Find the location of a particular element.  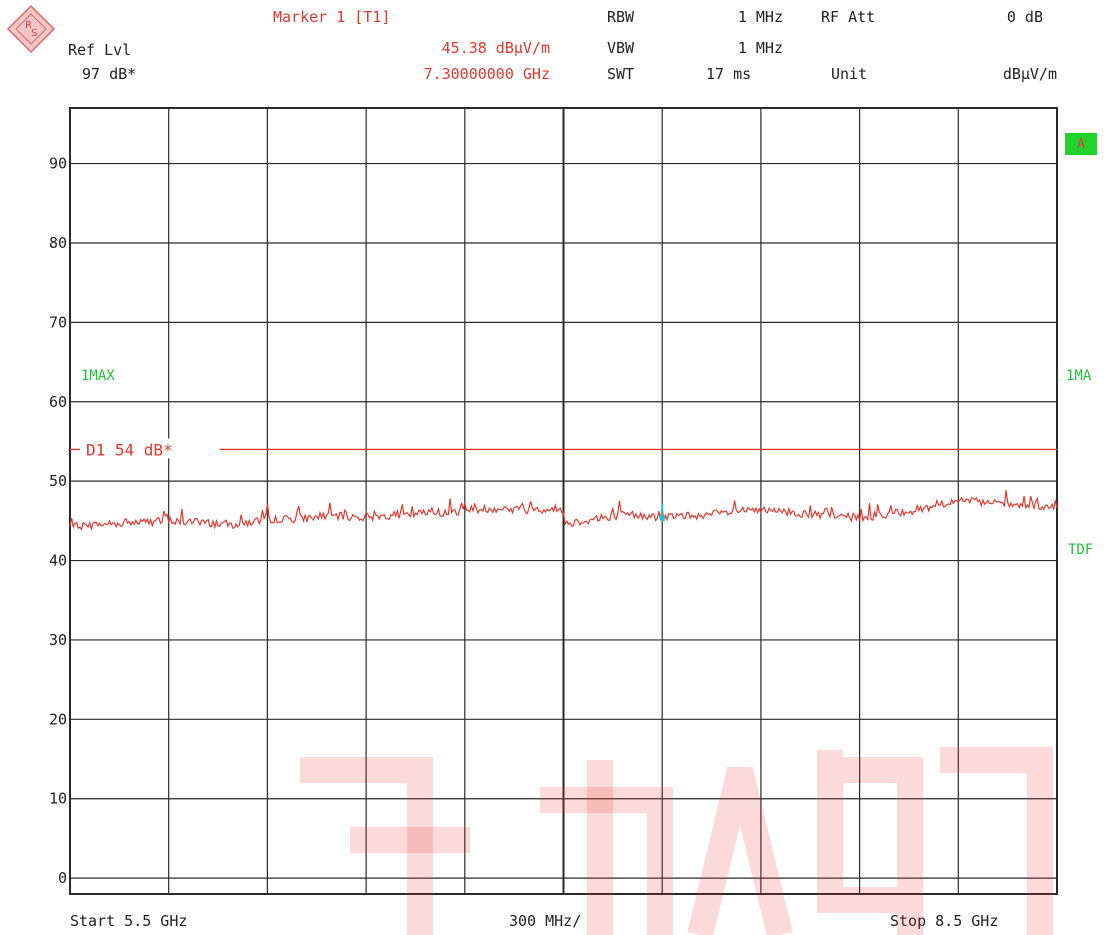

trace-1-max-hold is located at coordinates (563, 511).